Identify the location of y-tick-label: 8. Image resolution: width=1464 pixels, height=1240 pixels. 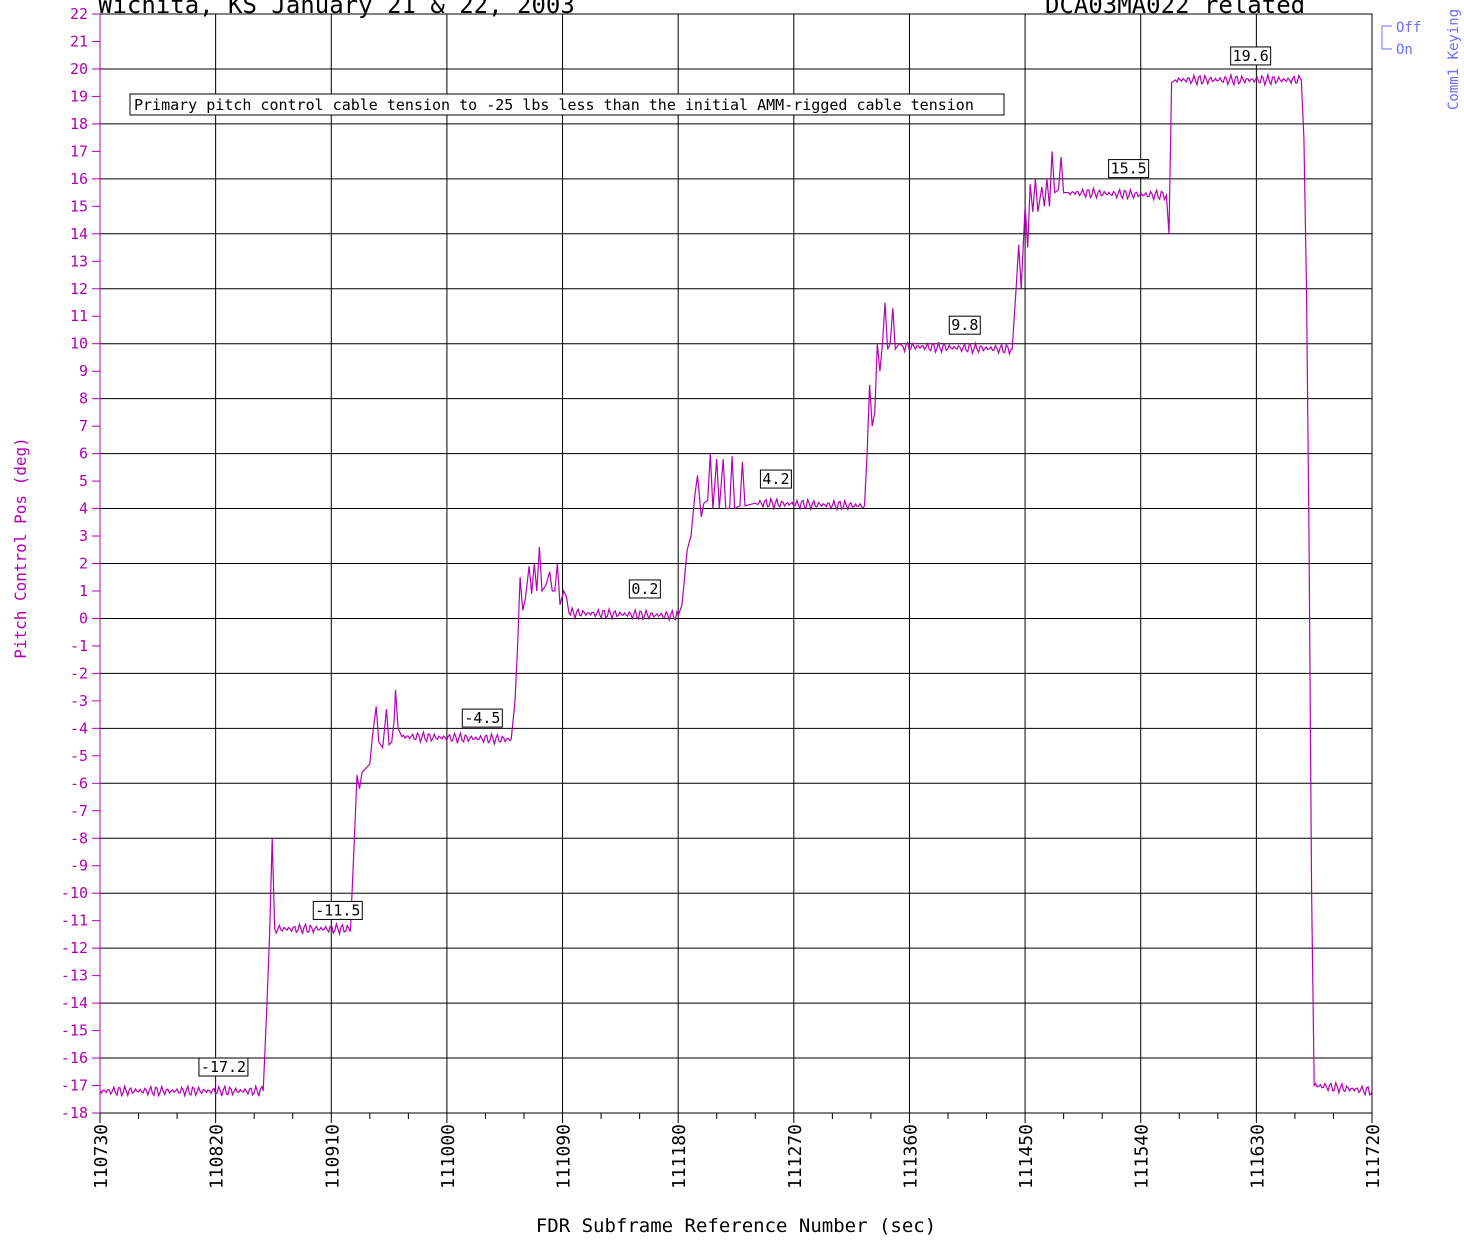
(83, 399).